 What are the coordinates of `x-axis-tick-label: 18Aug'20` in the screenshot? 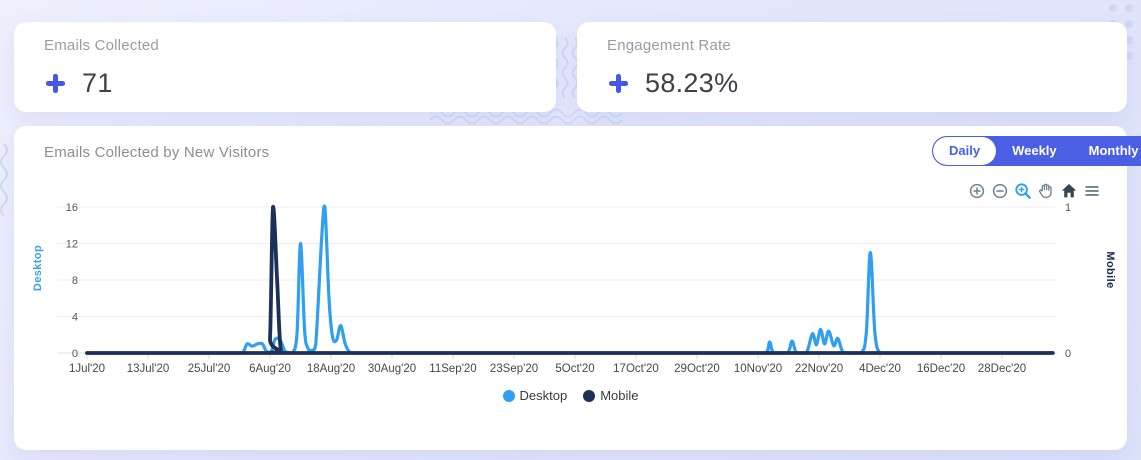 It's located at (331, 369).